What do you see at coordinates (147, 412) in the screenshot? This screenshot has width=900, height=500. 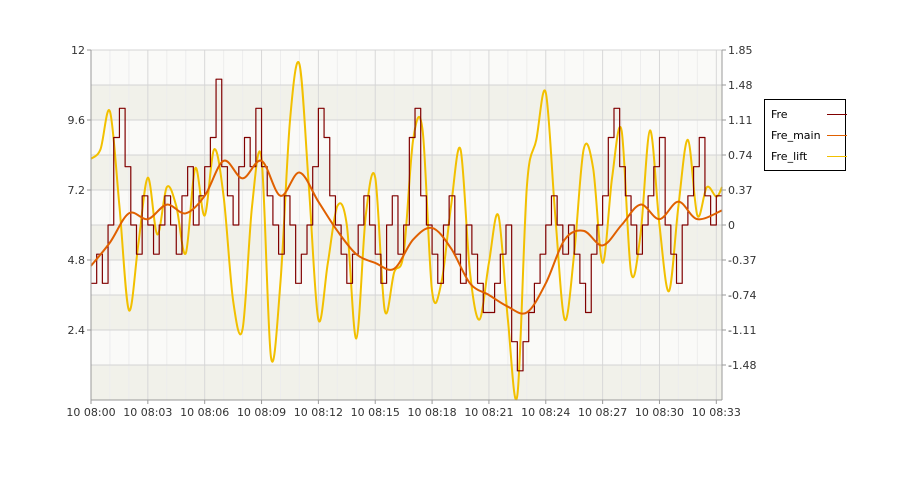 I see `x-axis-tick-label: 10 08:03` at bounding box center [147, 412].